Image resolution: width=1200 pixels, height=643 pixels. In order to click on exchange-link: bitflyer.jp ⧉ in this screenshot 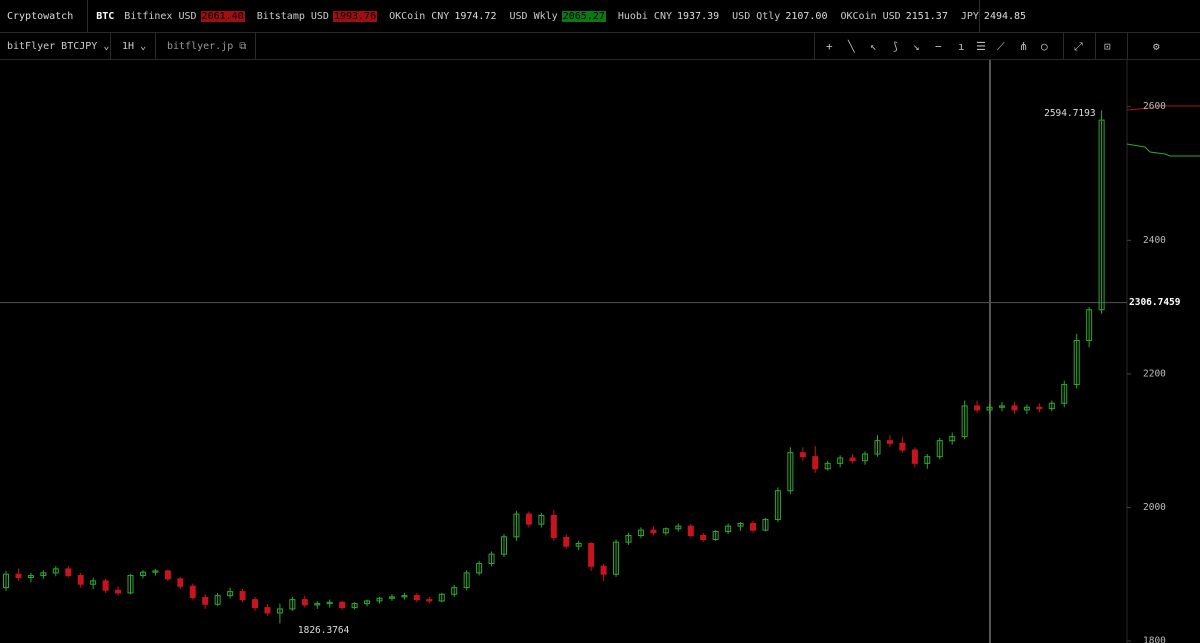, I will do `click(207, 46)`.